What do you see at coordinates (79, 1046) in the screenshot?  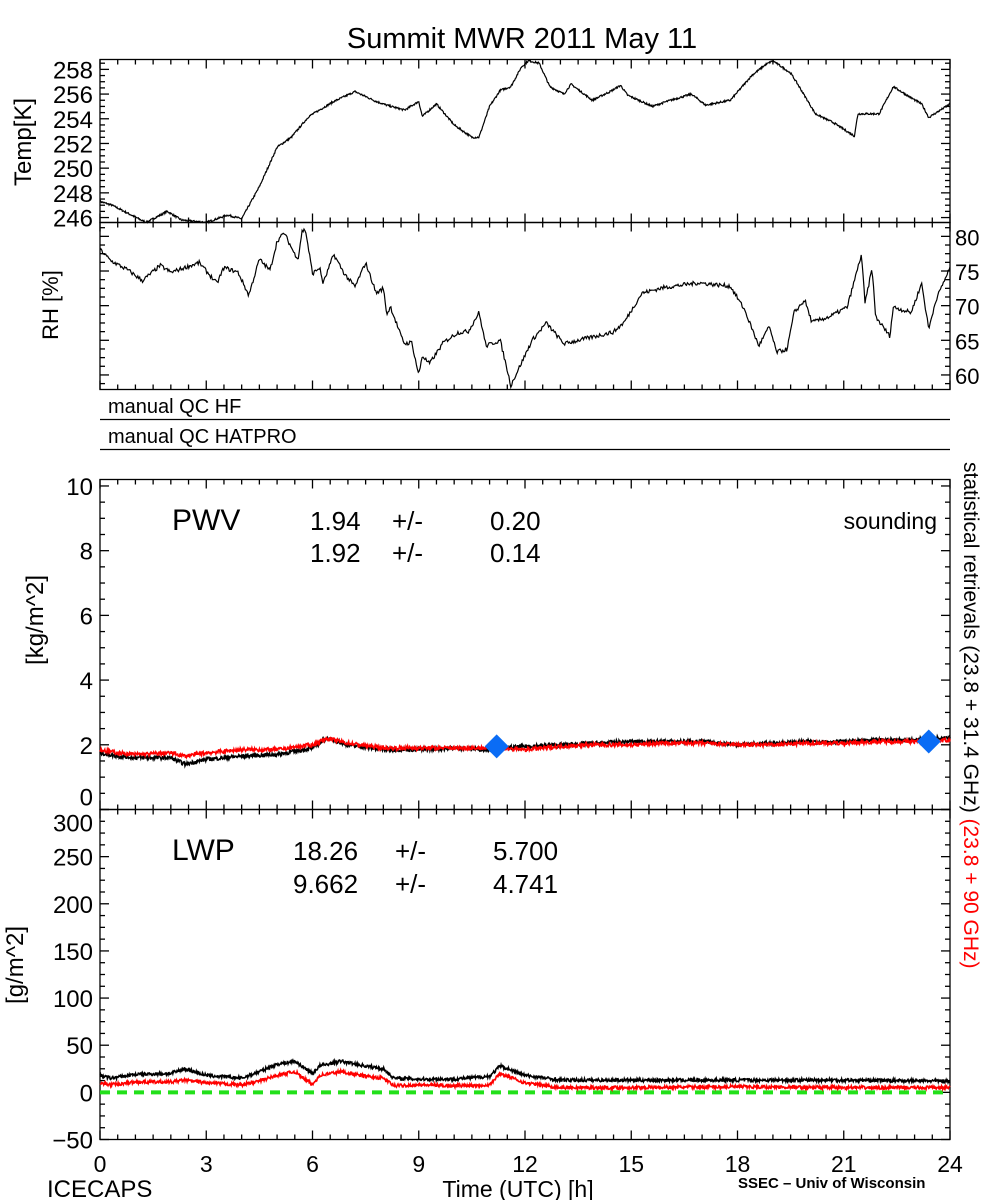 I see `y-tick-label: 50` at bounding box center [79, 1046].